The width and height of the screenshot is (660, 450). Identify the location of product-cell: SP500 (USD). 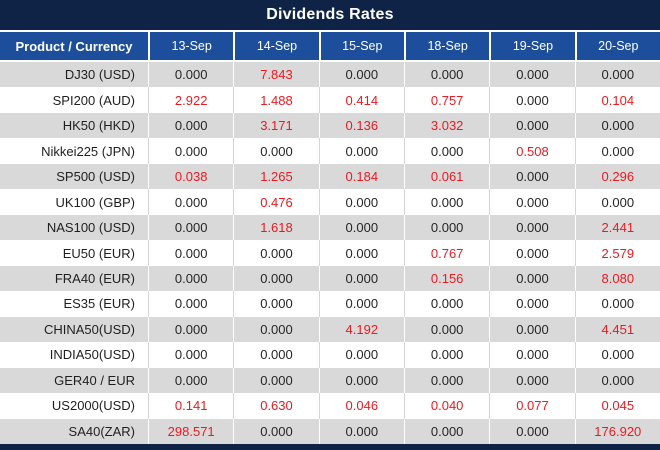
(95, 177).